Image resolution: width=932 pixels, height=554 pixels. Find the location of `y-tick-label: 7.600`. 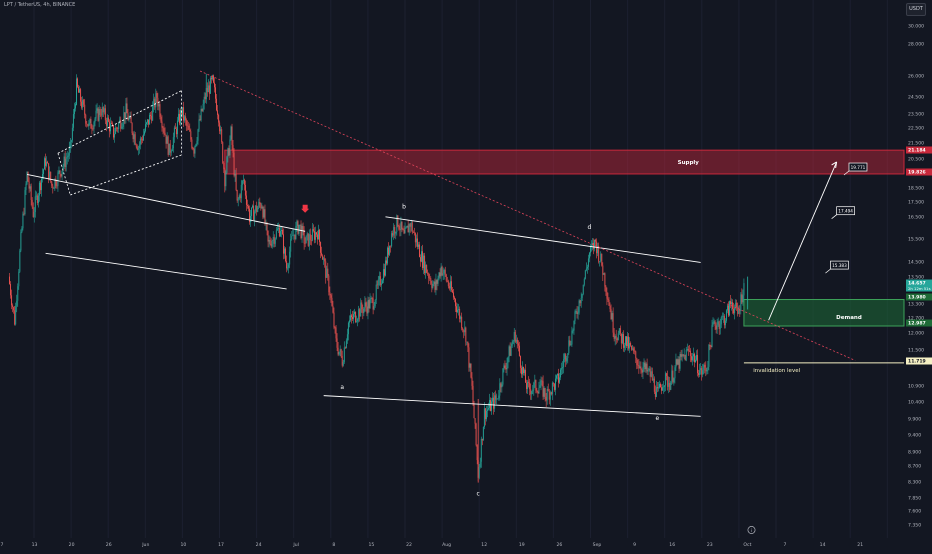

y-tick-label: 7.600 is located at coordinates (914, 512).